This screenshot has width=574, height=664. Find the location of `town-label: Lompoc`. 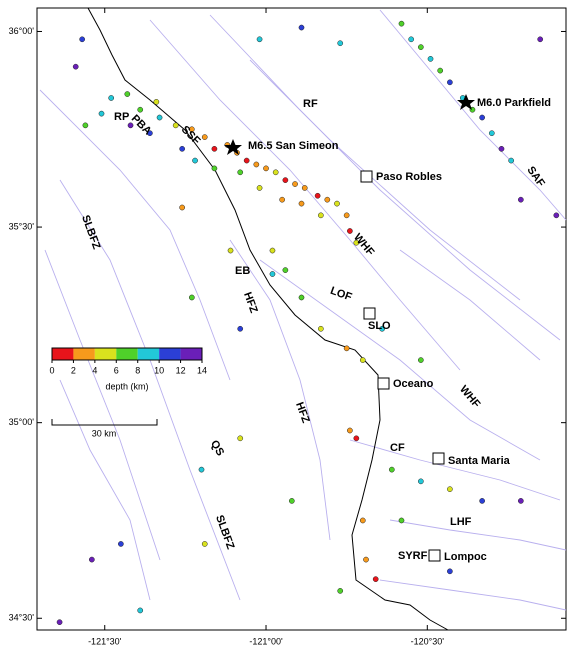

town-label: Lompoc is located at coordinates (465, 557).